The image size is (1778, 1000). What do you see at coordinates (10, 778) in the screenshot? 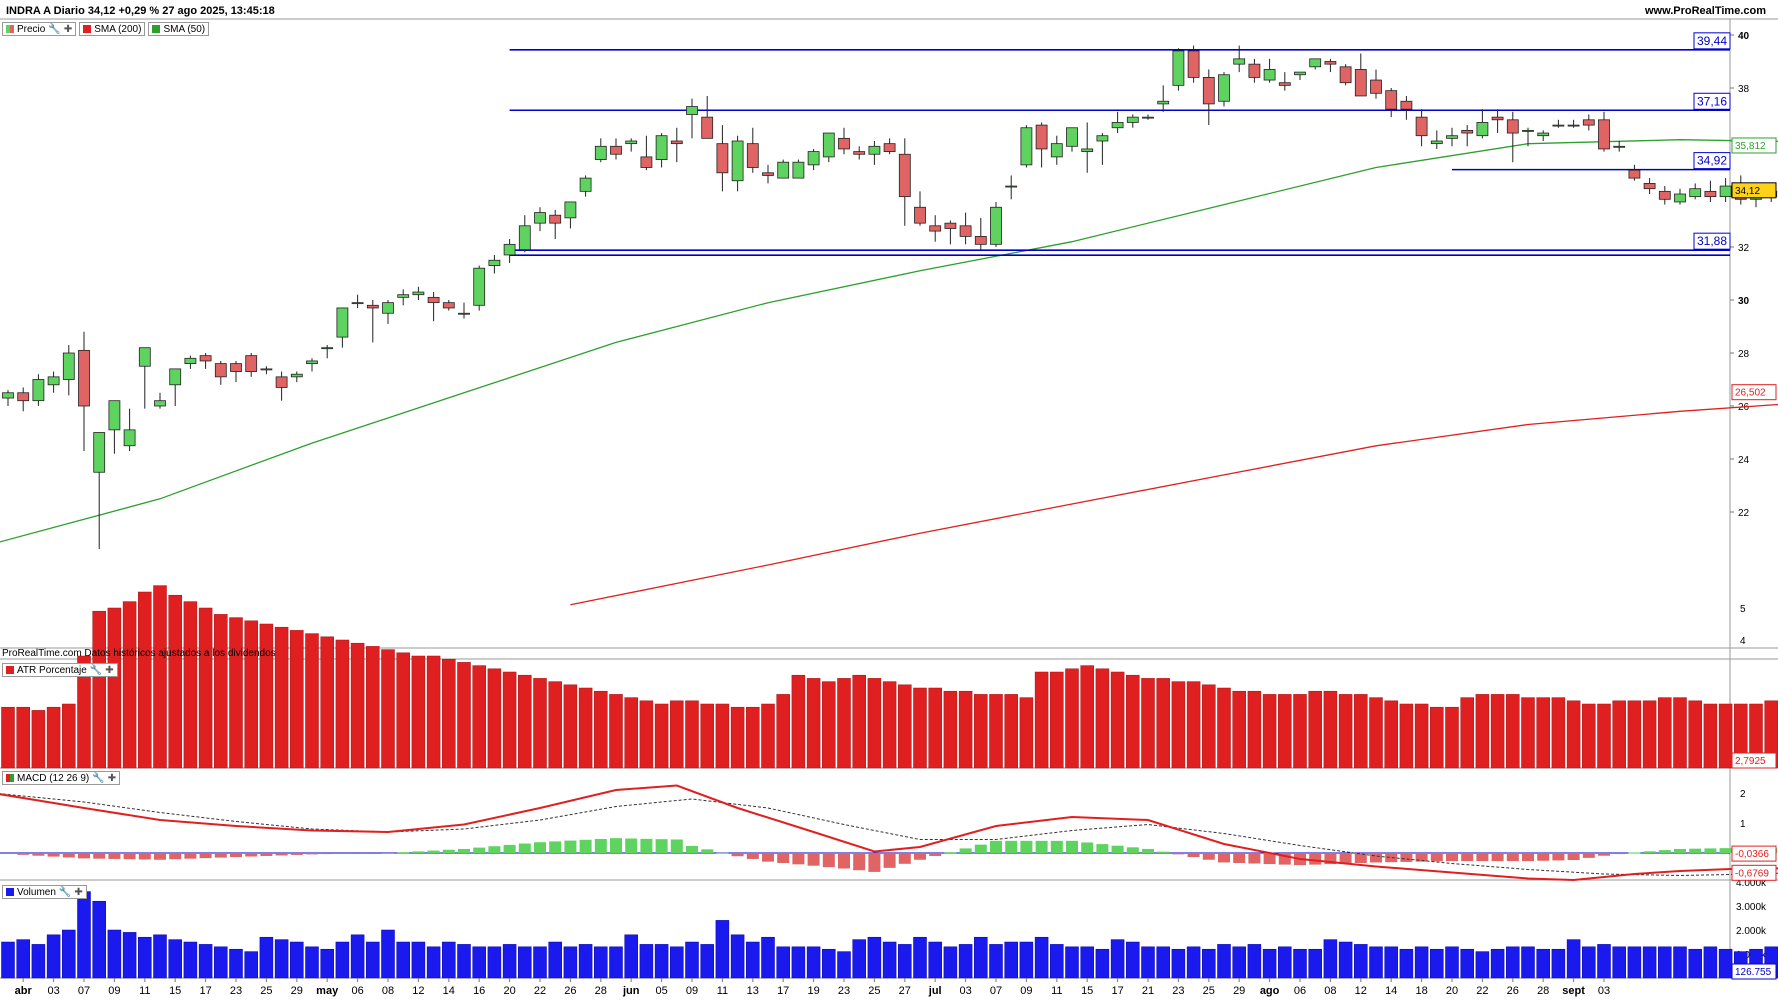
I see `macd-swatch-icon` at bounding box center [10, 778].